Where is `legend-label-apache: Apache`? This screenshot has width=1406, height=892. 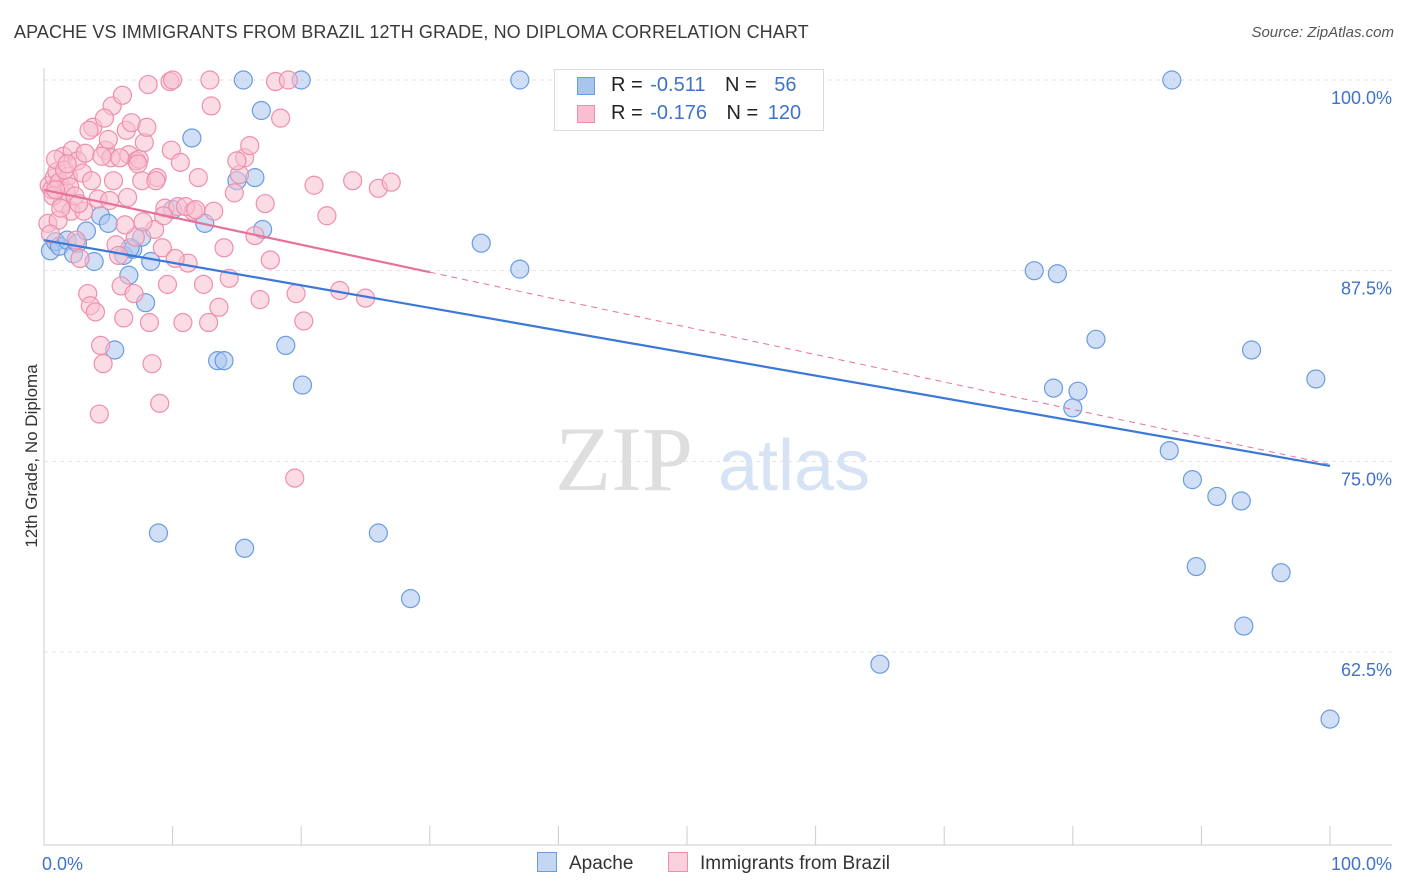
legend-label-apache: Apache is located at coordinates (601, 863).